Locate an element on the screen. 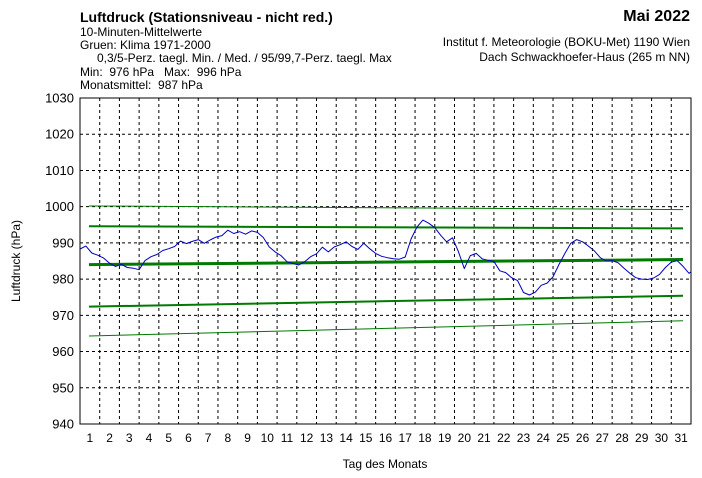 This screenshot has height=478, width=702. x-tick-label: 30 is located at coordinates (662, 438).